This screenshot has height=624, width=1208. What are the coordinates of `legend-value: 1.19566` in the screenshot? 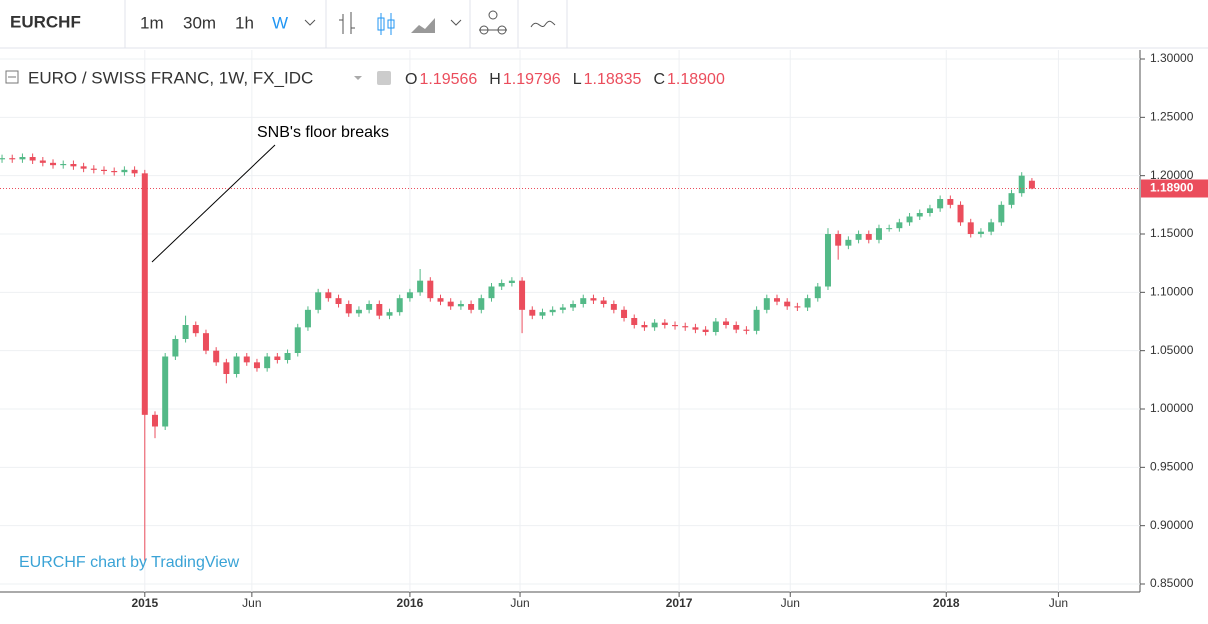 It's located at (448, 79).